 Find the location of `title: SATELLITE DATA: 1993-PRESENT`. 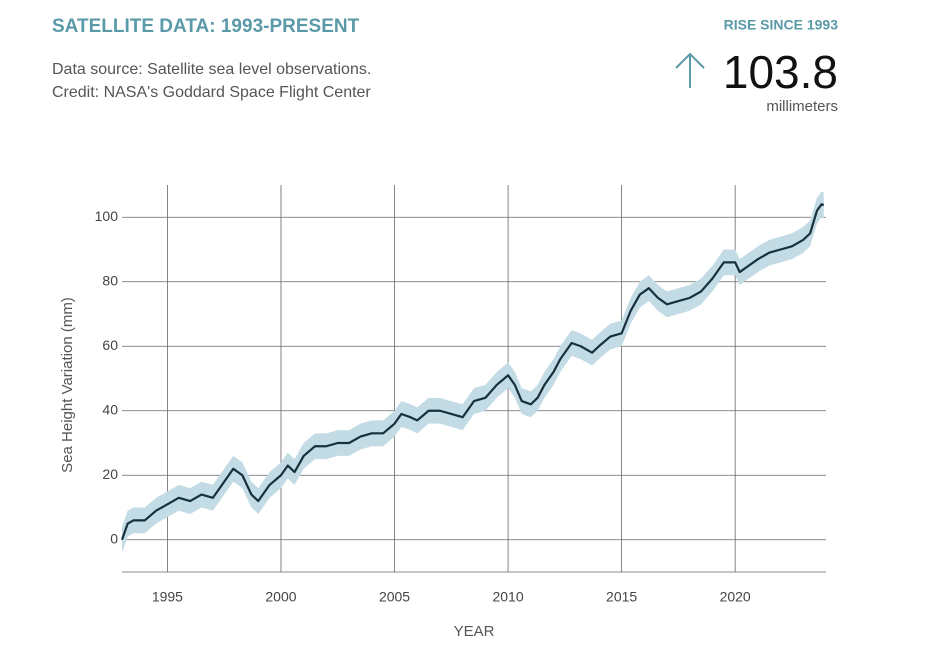

title: SATELLITE DATA: 1993-PRESENT is located at coordinates (206, 26).